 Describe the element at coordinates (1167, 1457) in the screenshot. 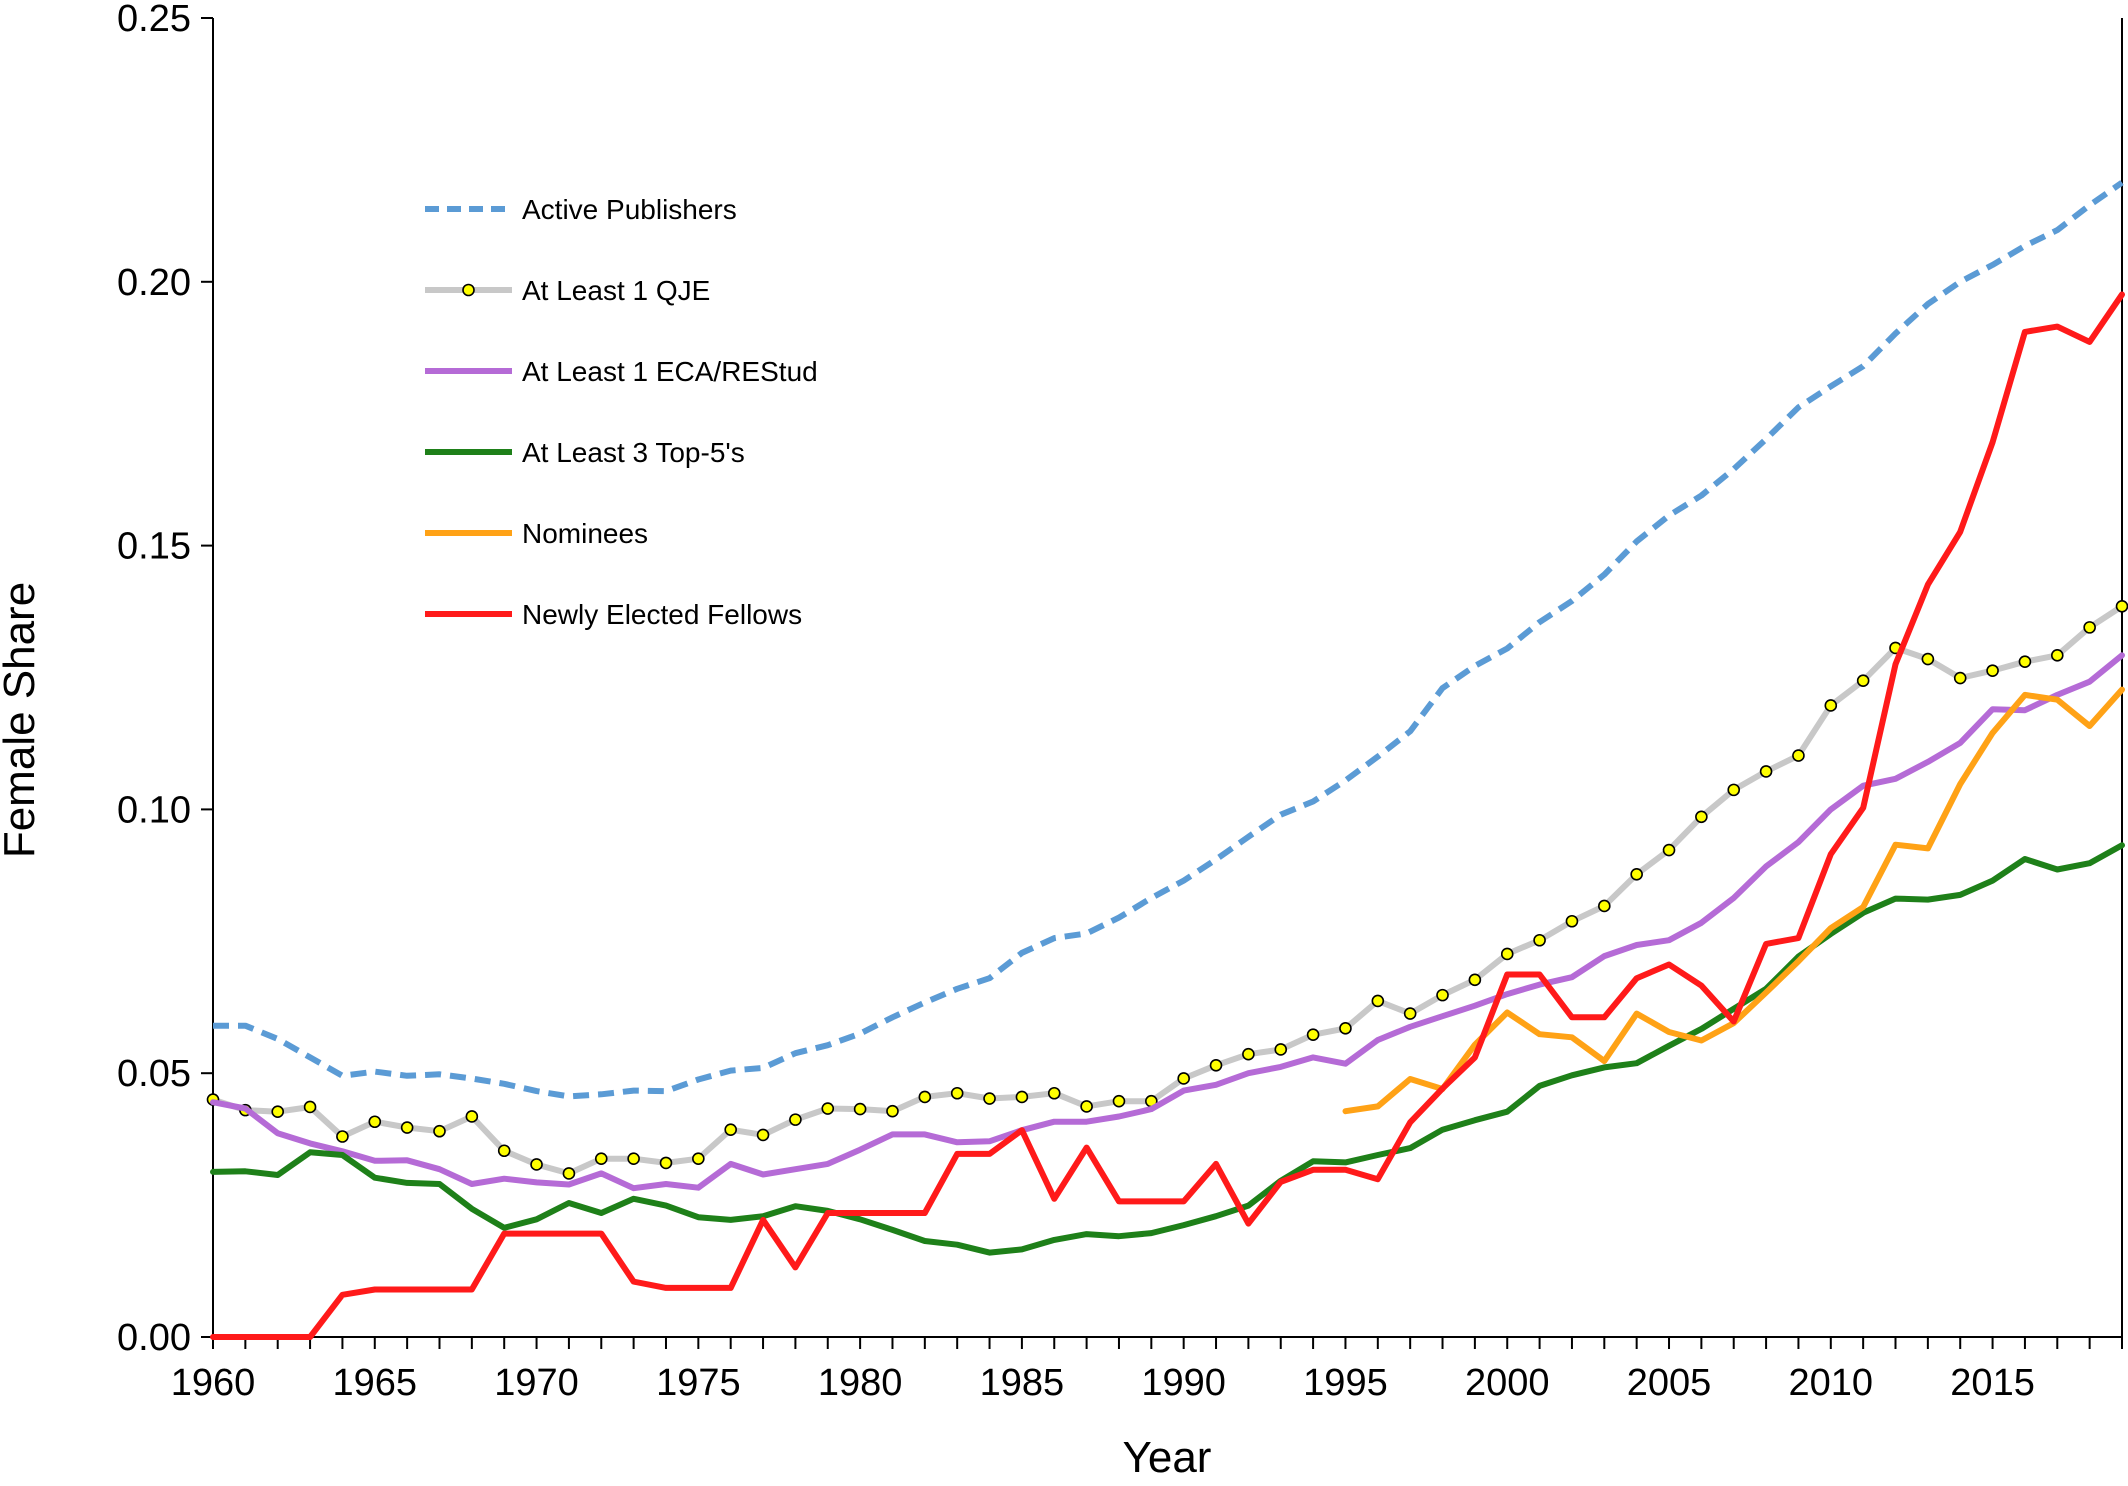

I see `x-axis-title: Year` at that location.